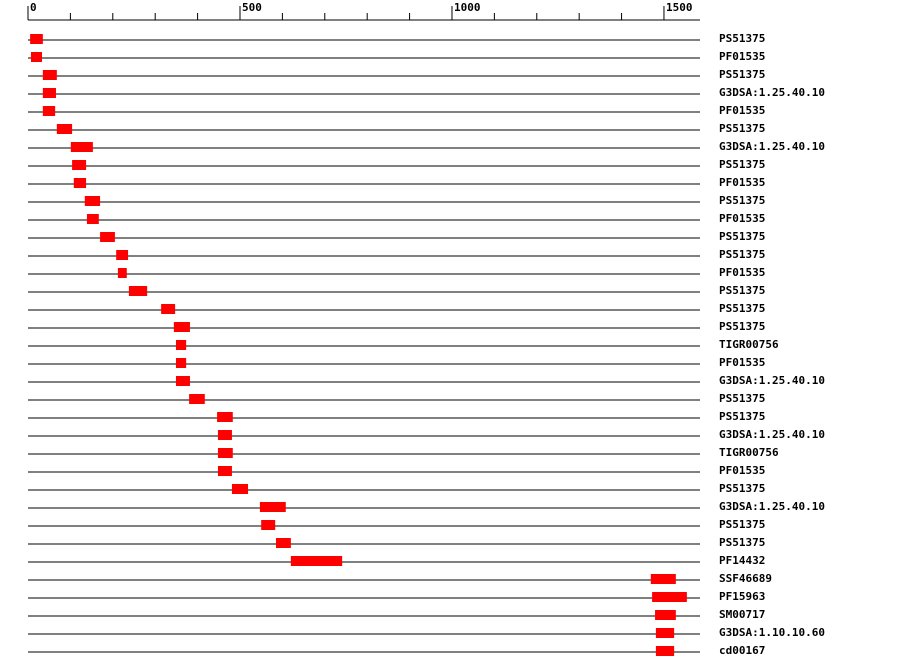  Describe the element at coordinates (679, 7) in the screenshot. I see `x-tick-label: 1500` at that location.